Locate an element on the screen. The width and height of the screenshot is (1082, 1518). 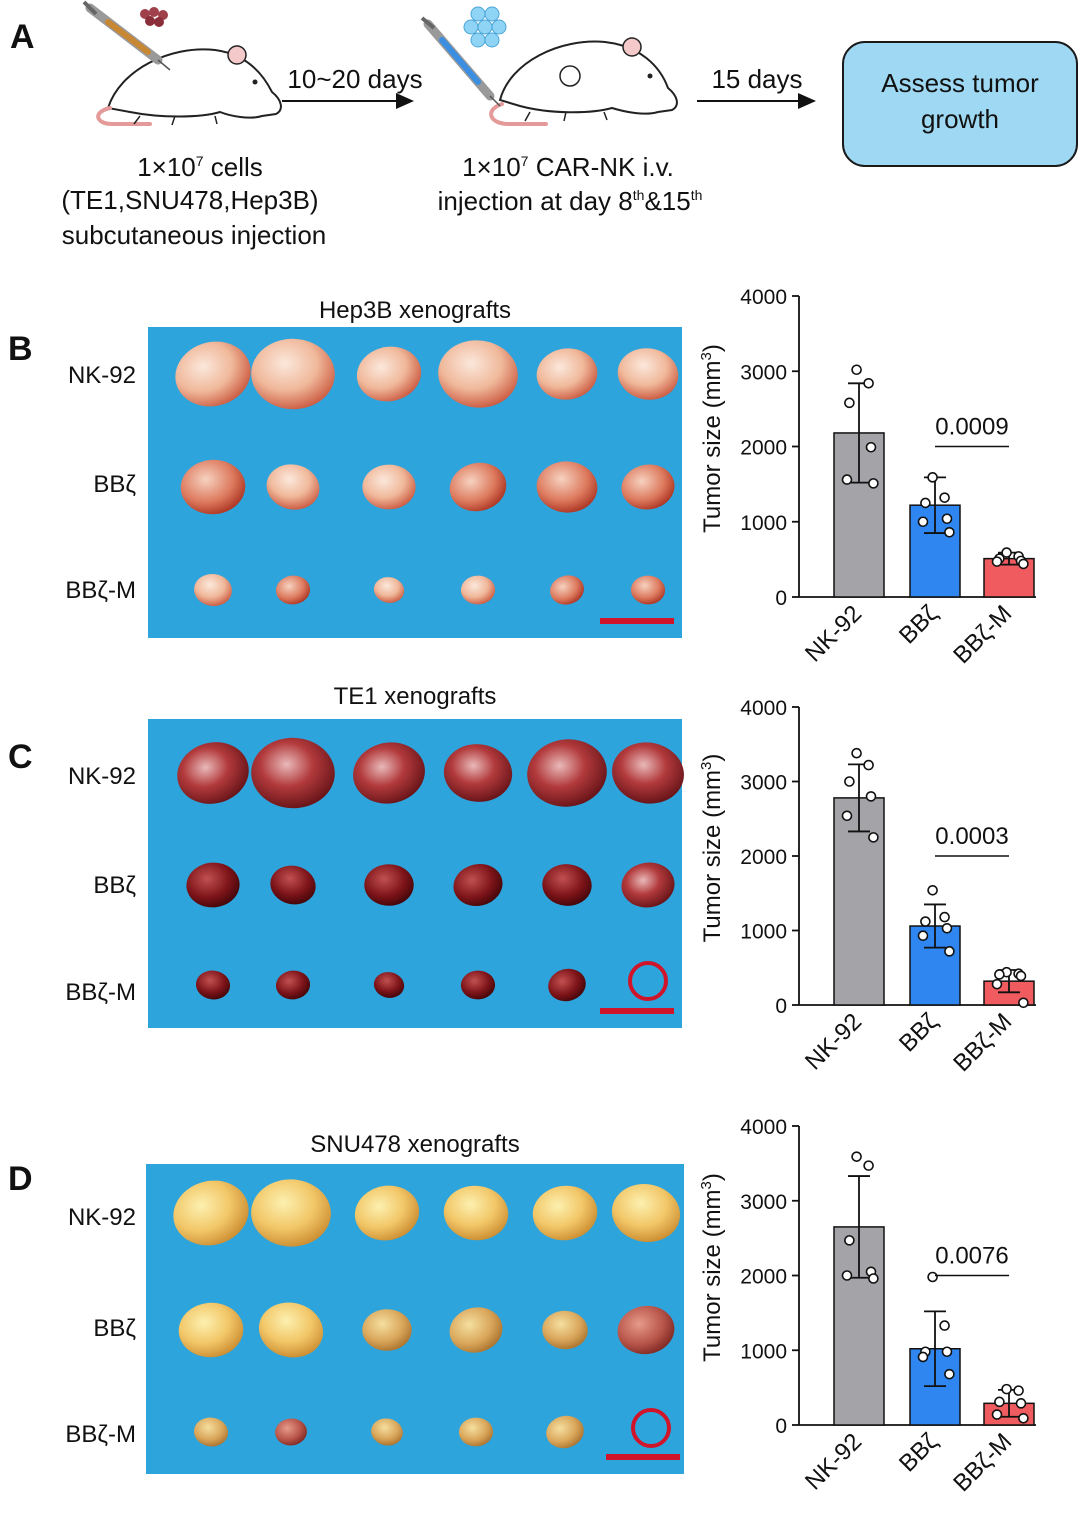
p-value: 0.0009 is located at coordinates (971, 427).